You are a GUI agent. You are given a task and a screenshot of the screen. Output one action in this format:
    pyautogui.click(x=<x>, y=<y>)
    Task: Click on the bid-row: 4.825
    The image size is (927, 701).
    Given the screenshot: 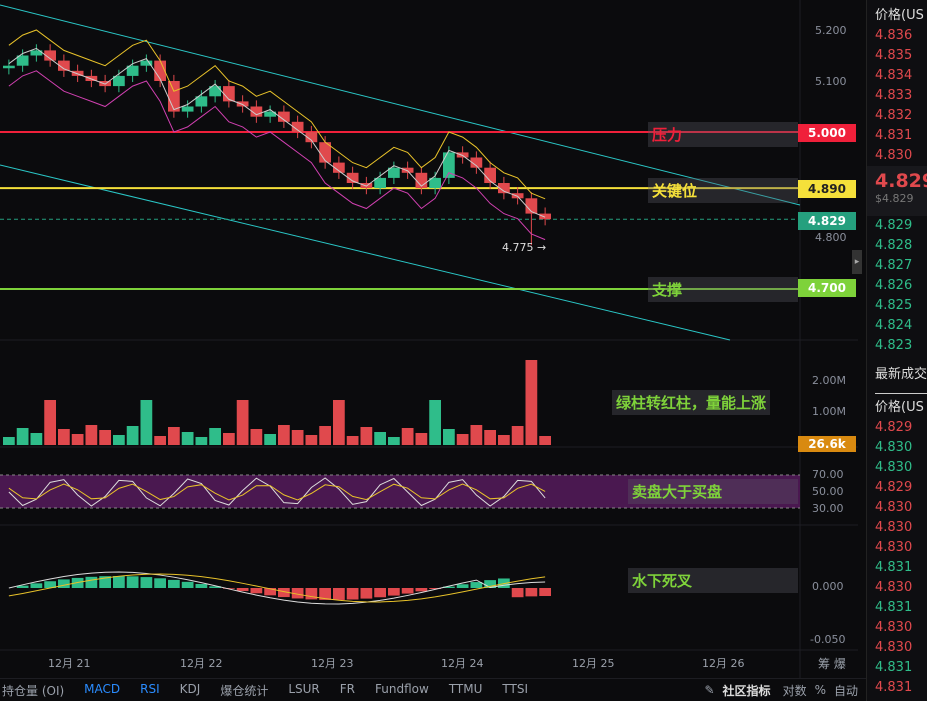 What is the action you would take?
    pyautogui.click(x=894, y=305)
    